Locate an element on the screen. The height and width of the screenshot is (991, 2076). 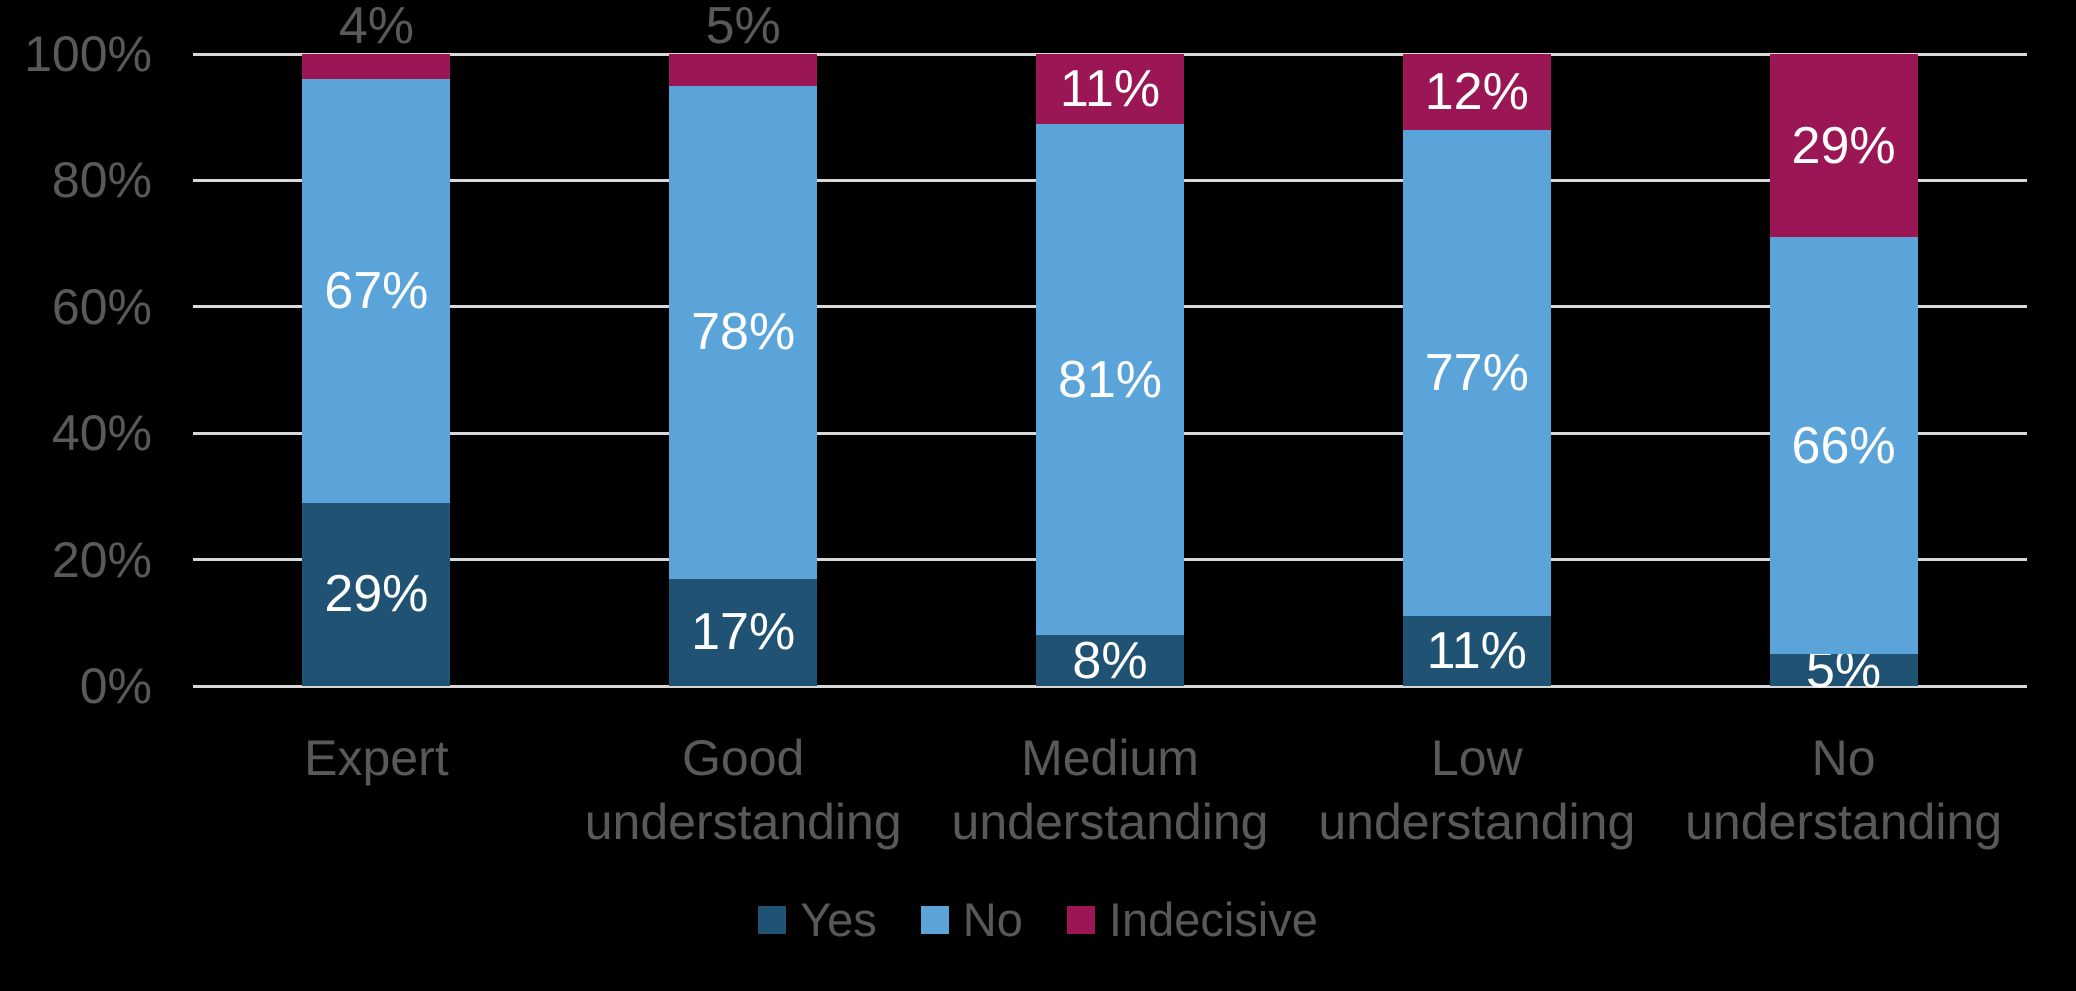
segment-yes: 11% is located at coordinates (1476, 651).